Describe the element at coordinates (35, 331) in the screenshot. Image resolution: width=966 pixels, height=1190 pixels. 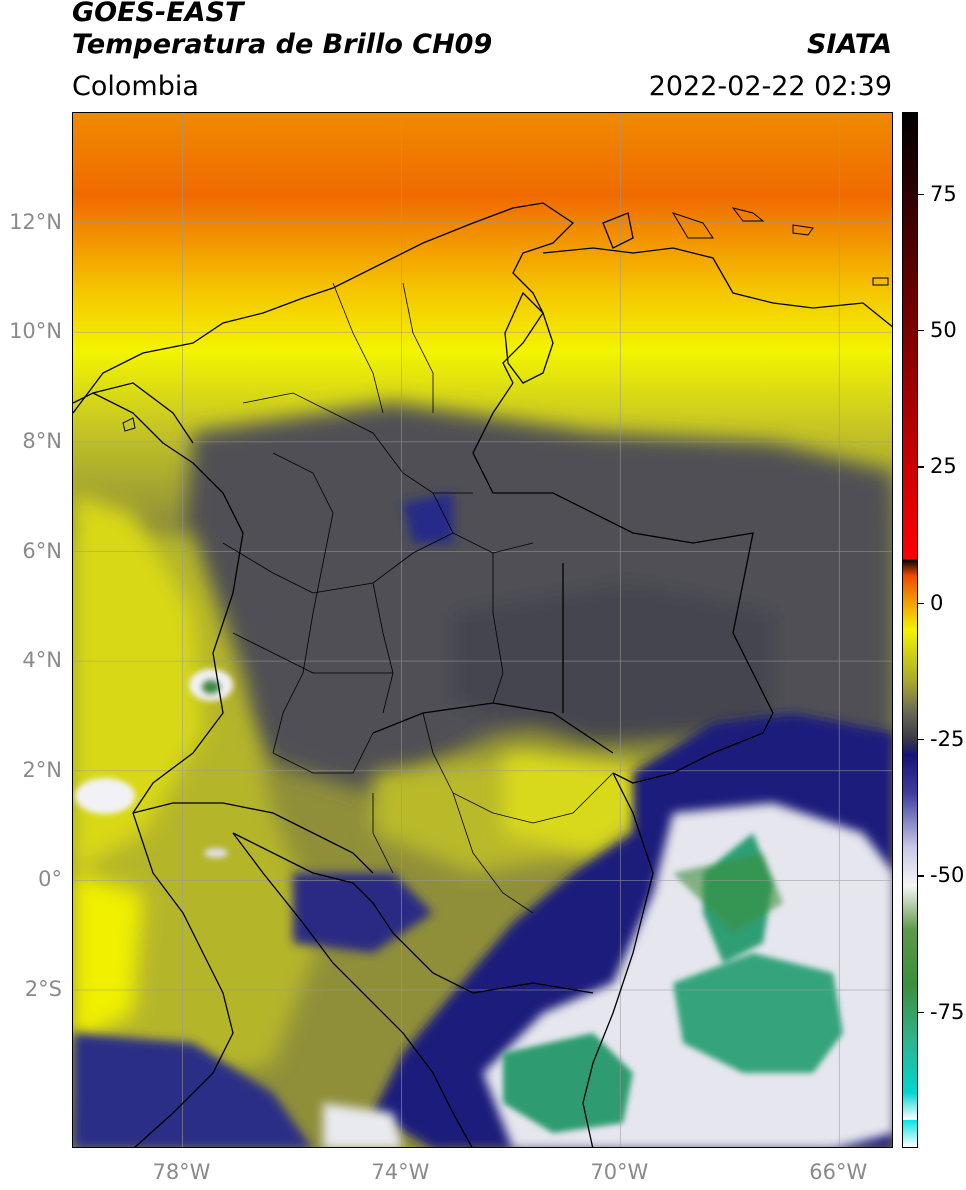
I see `latitude-tick-label: 10°N` at that location.